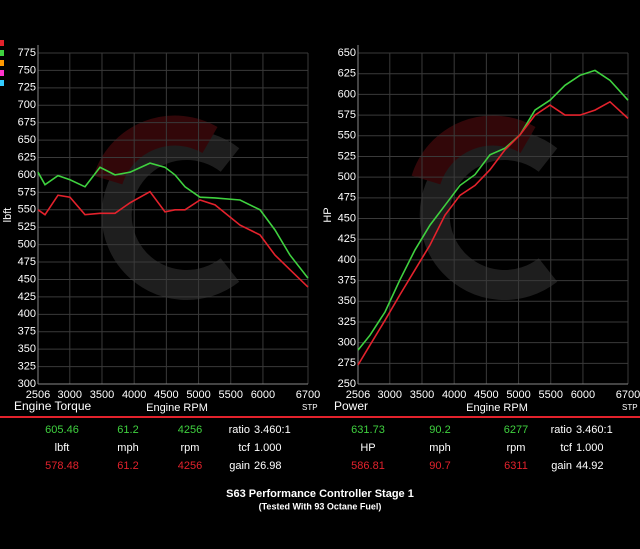 This screenshot has height=549, width=640. Describe the element at coordinates (8, 215) in the screenshot. I see `y-axis-label: lbft` at that location.